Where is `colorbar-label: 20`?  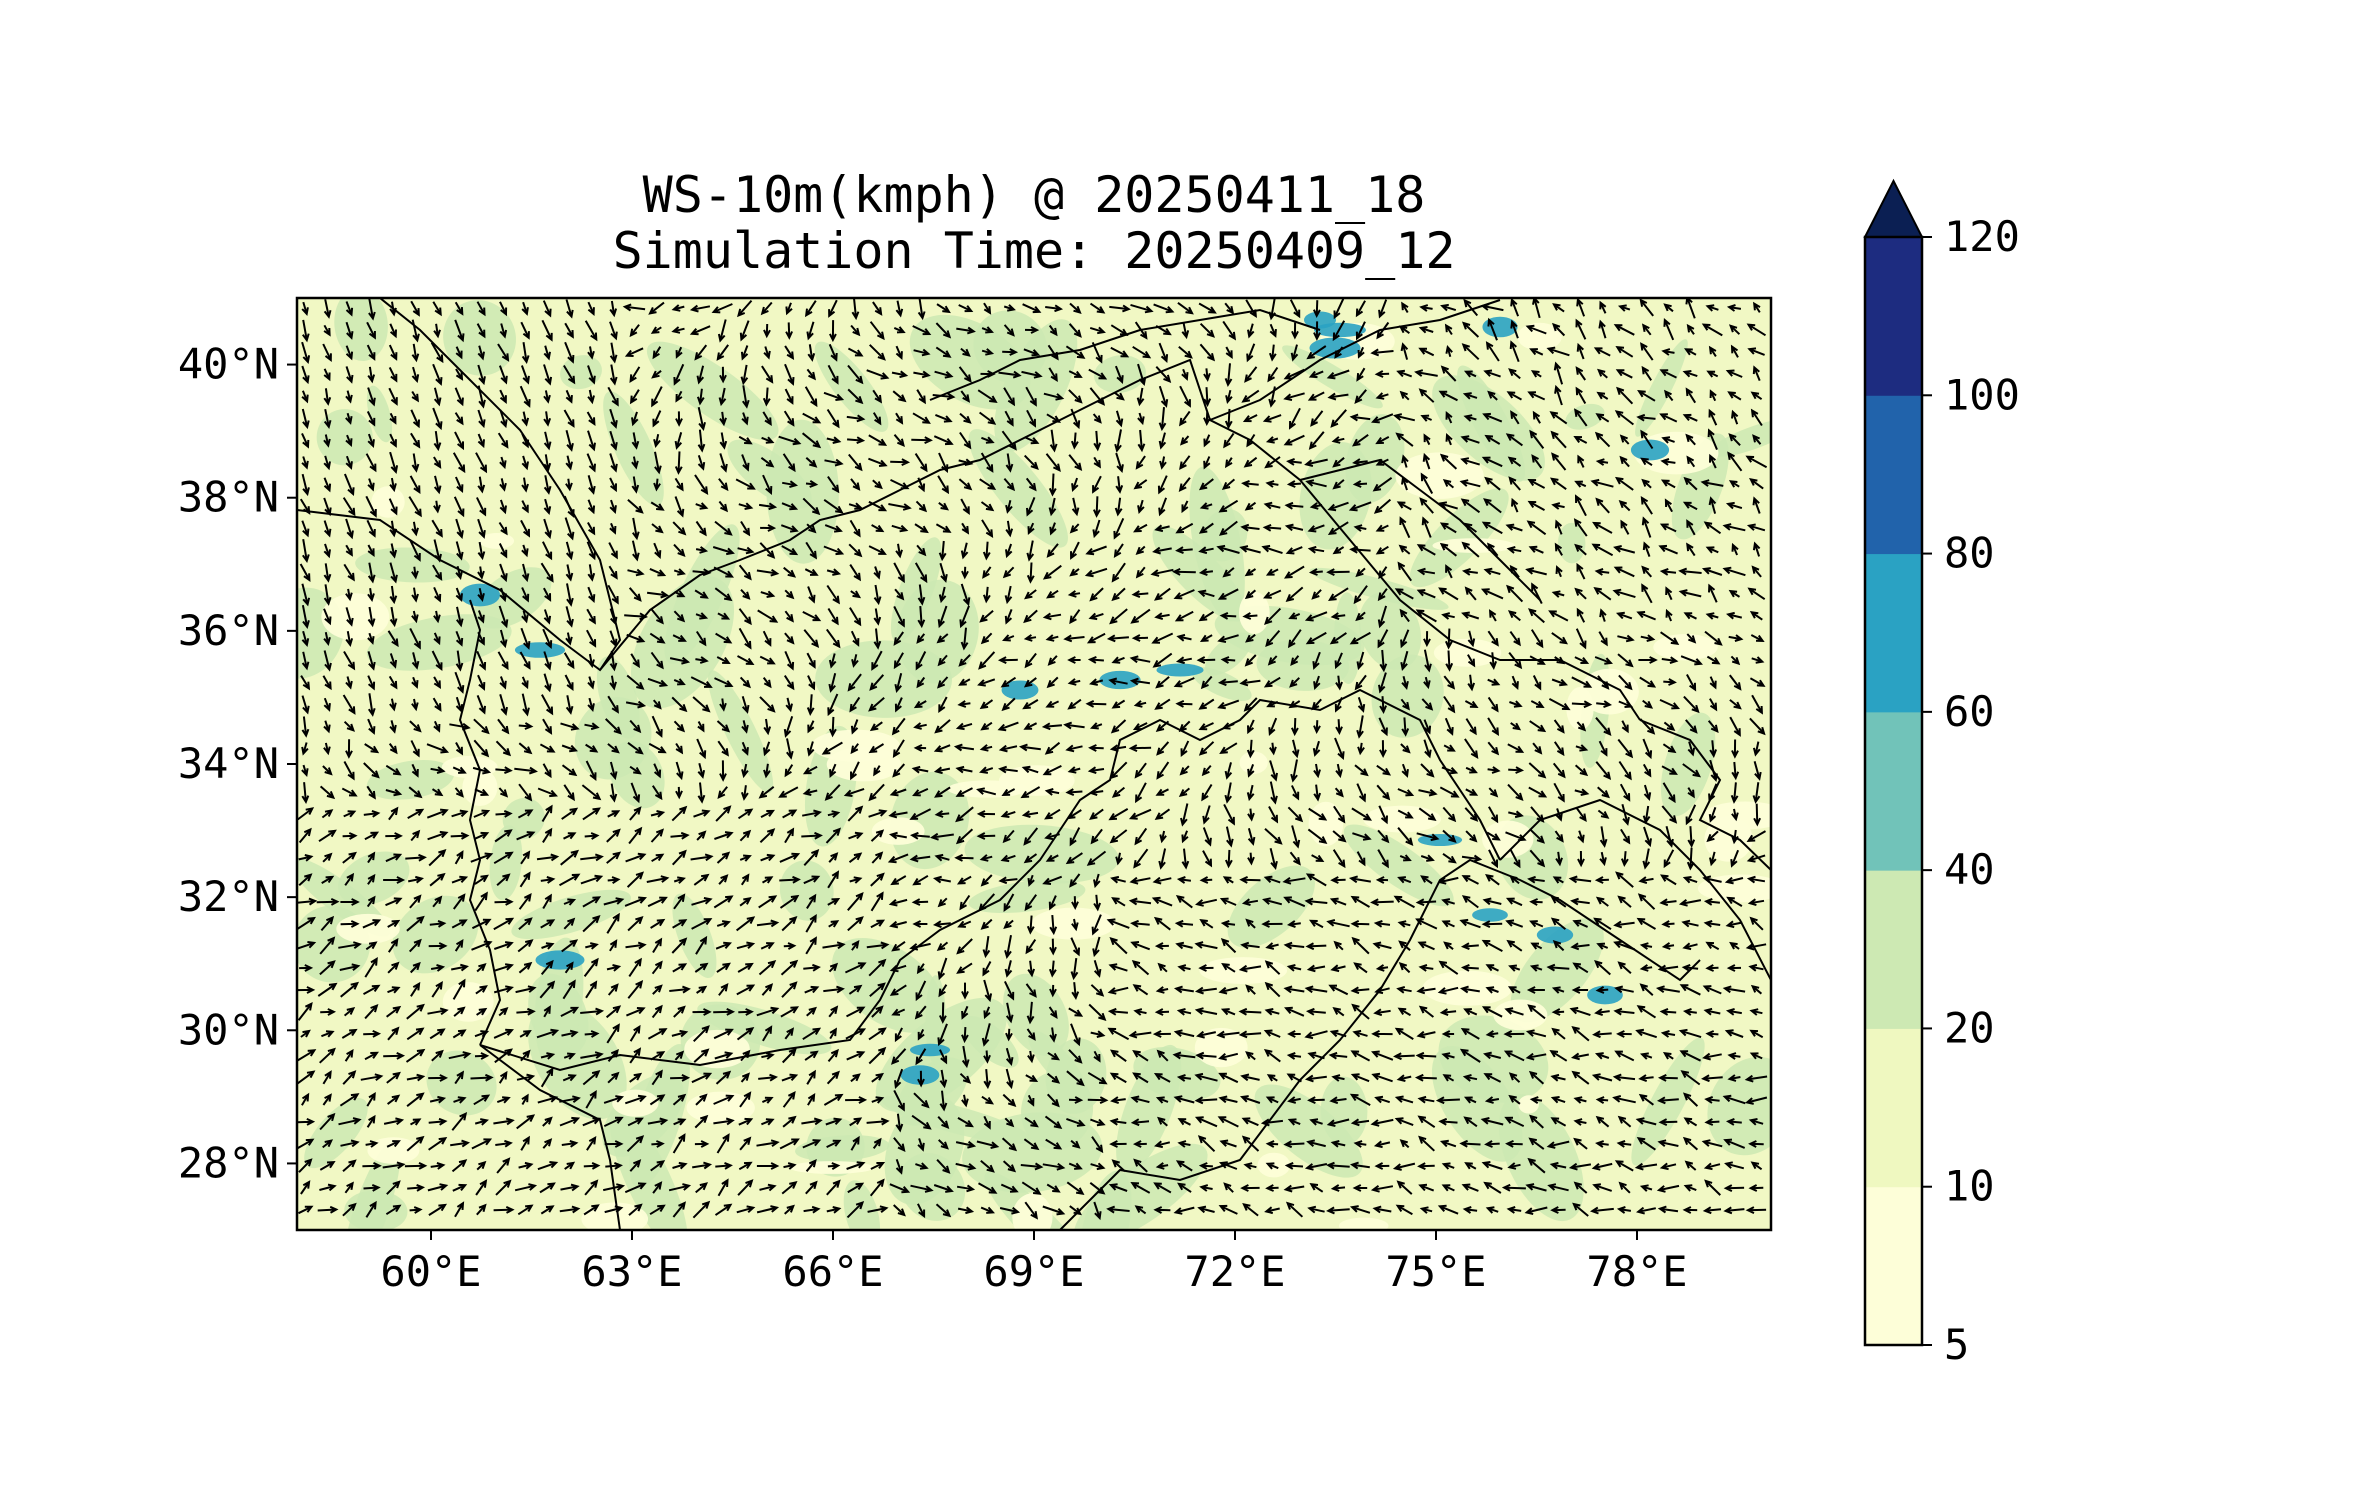
colorbar-label: 20 is located at coordinates (1969, 1027).